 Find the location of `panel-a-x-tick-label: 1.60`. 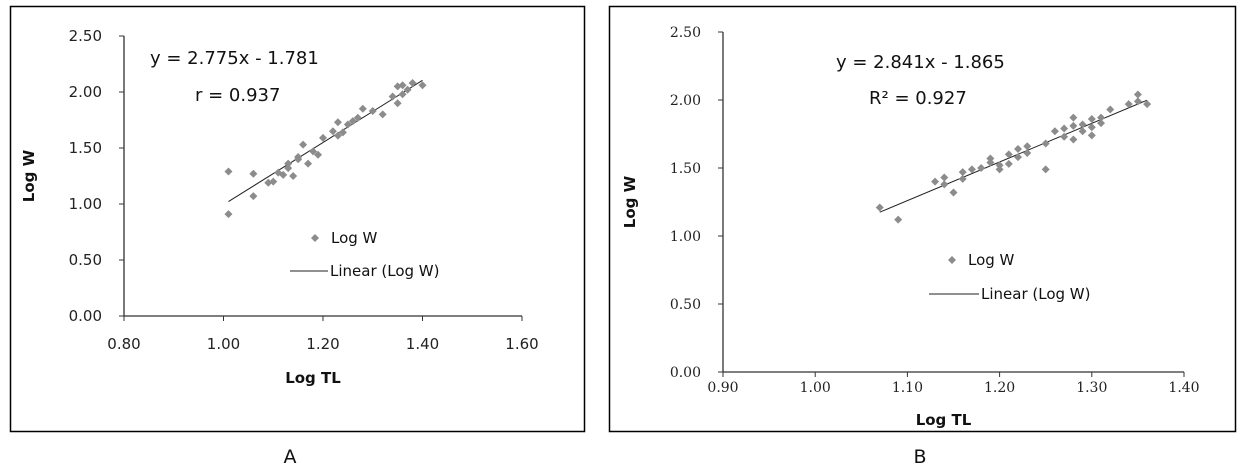

panel-a-x-tick-label: 1.60 is located at coordinates (521, 344).